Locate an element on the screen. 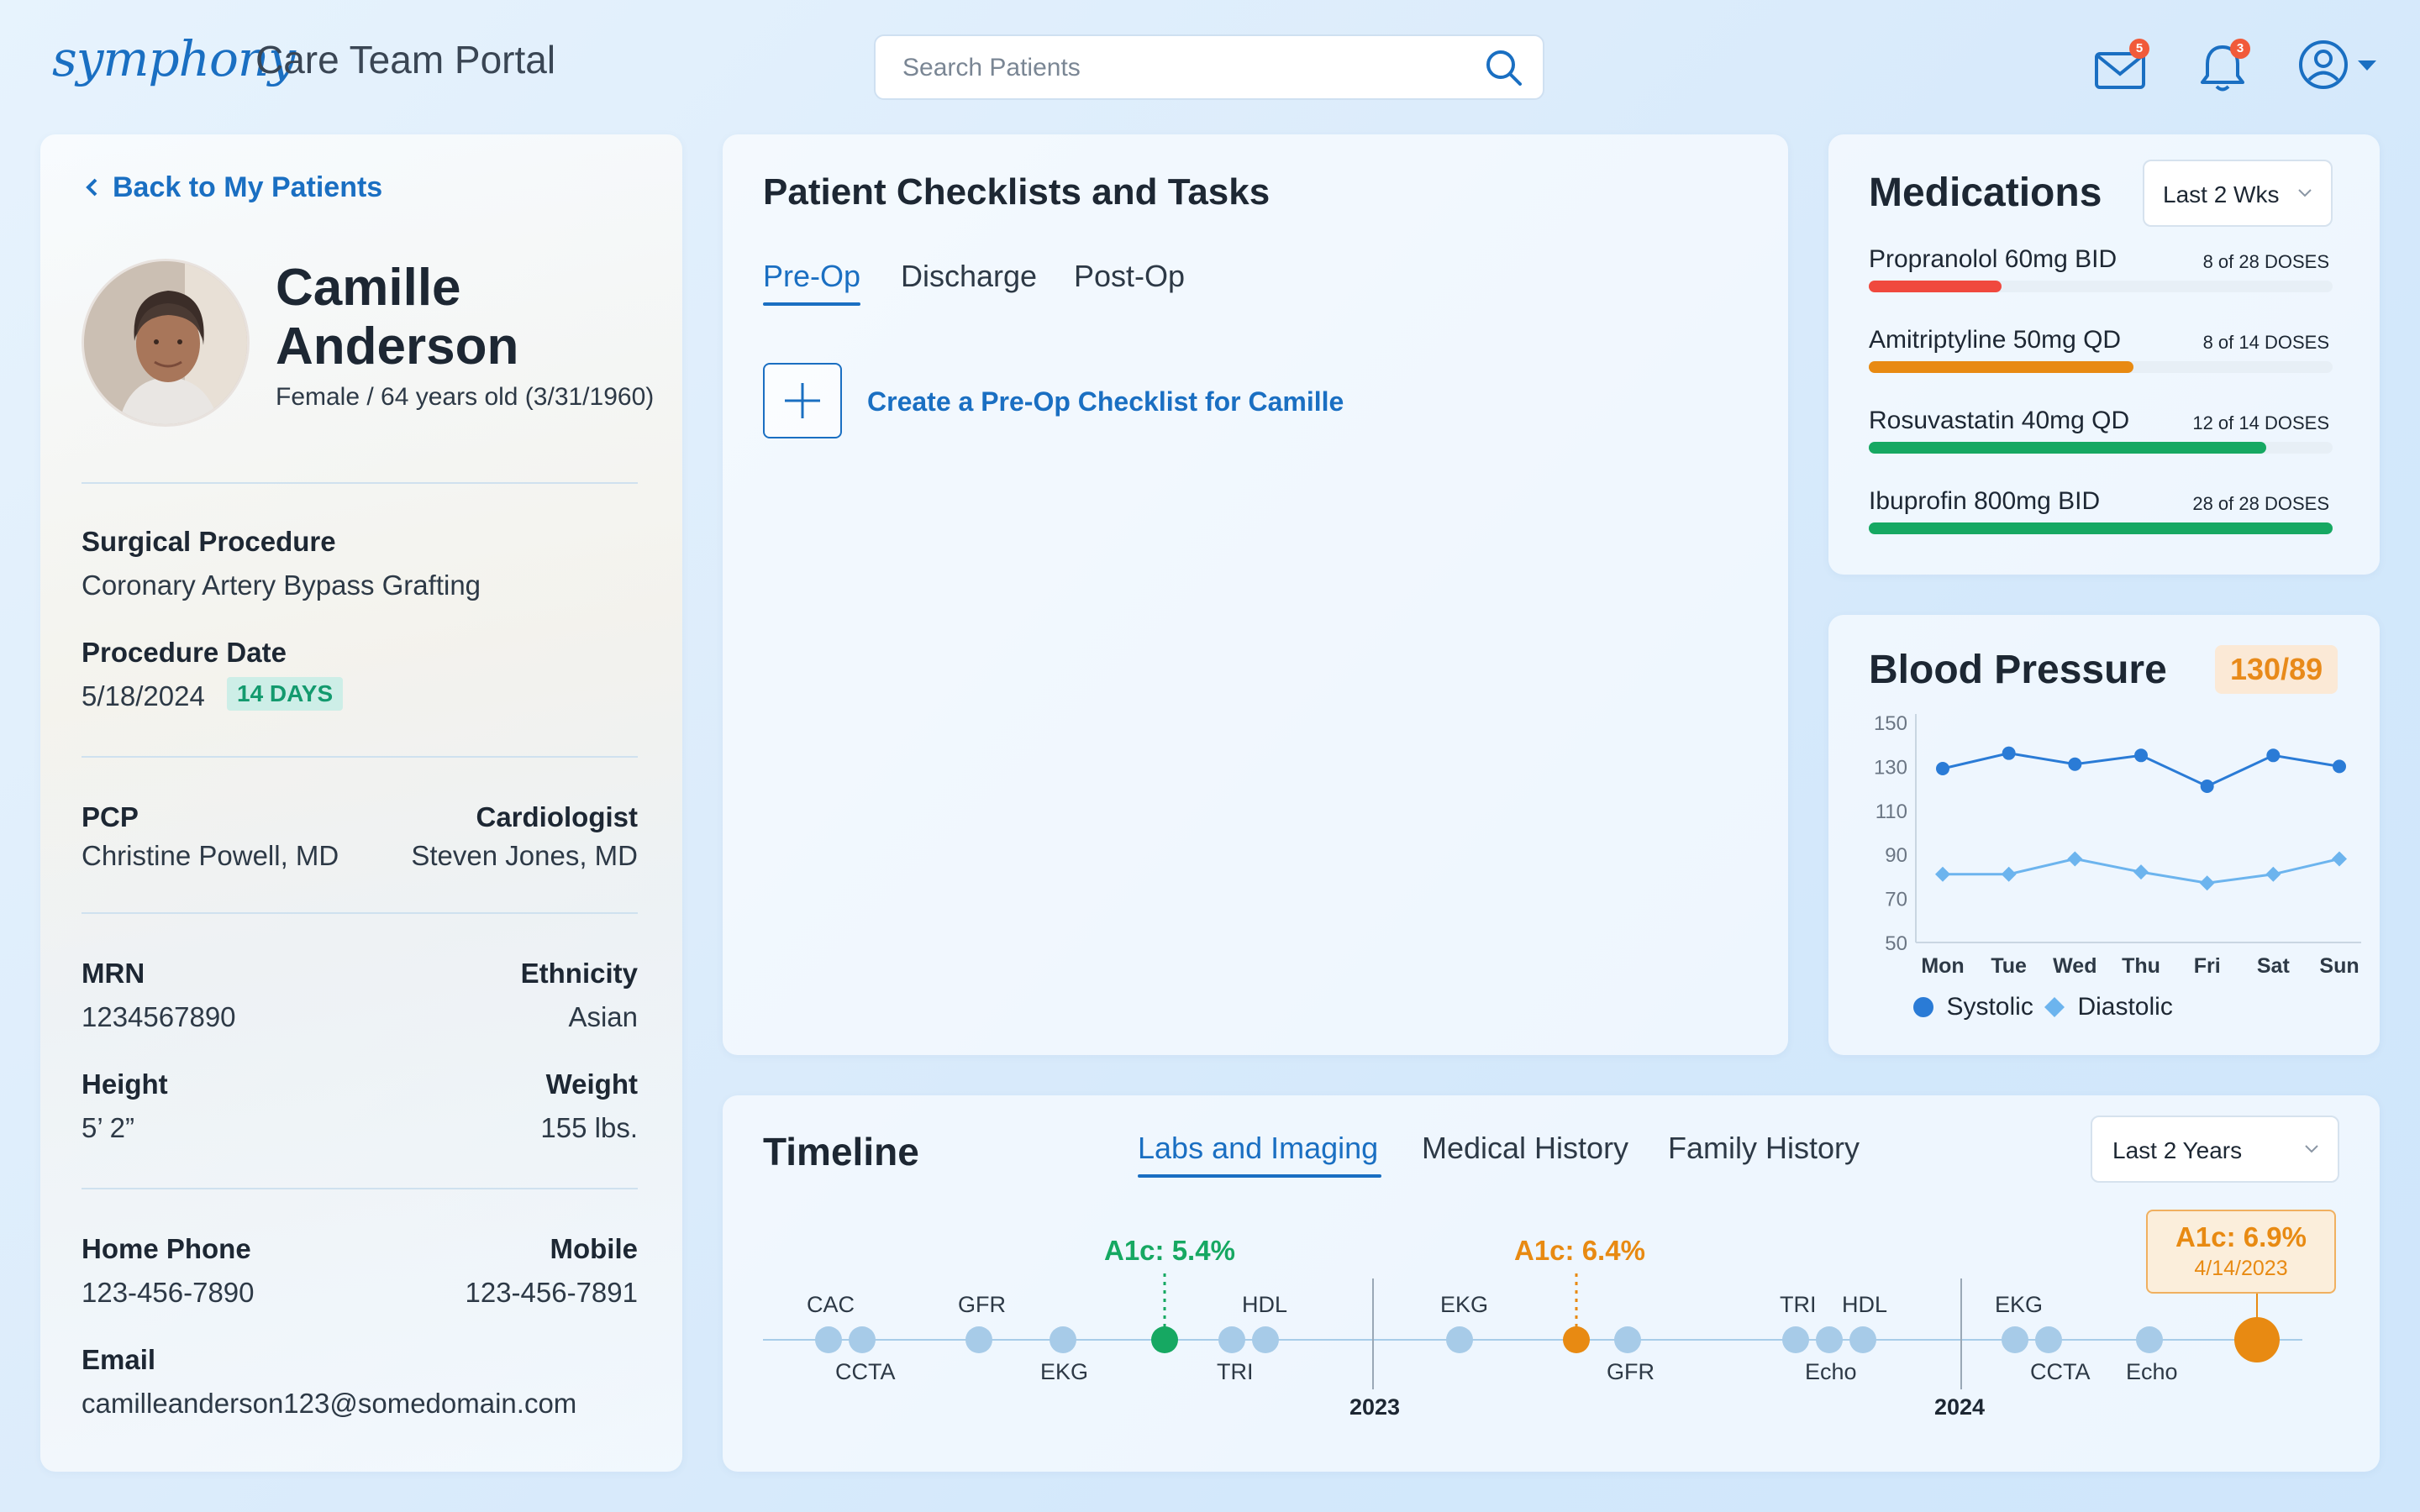 The image size is (2420, 1512). notifications-count-badge: 3 is located at coordinates (2240, 49).